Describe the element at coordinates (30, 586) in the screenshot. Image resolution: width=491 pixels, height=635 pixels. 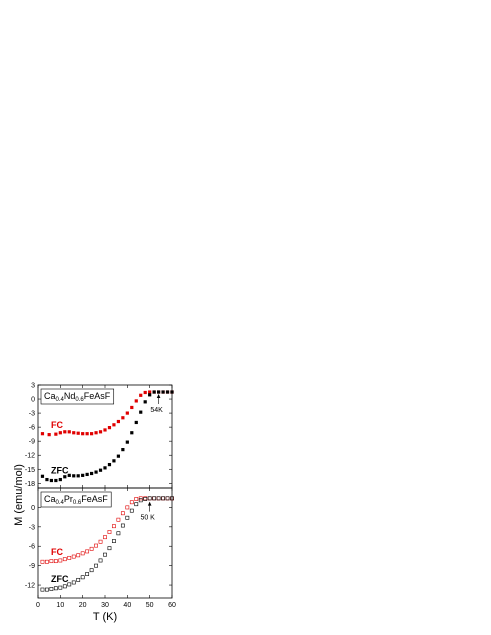
I see `bottom-y-tick-label: -12` at that location.